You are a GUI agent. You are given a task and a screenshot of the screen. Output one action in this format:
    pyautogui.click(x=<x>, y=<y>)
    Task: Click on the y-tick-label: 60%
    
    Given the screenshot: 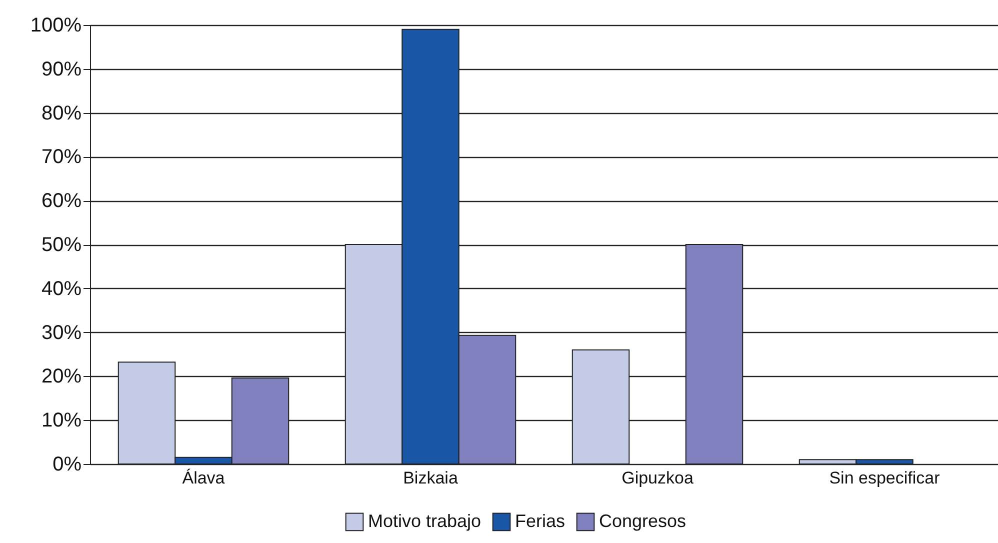 What is the action you would take?
    pyautogui.click(x=61, y=201)
    